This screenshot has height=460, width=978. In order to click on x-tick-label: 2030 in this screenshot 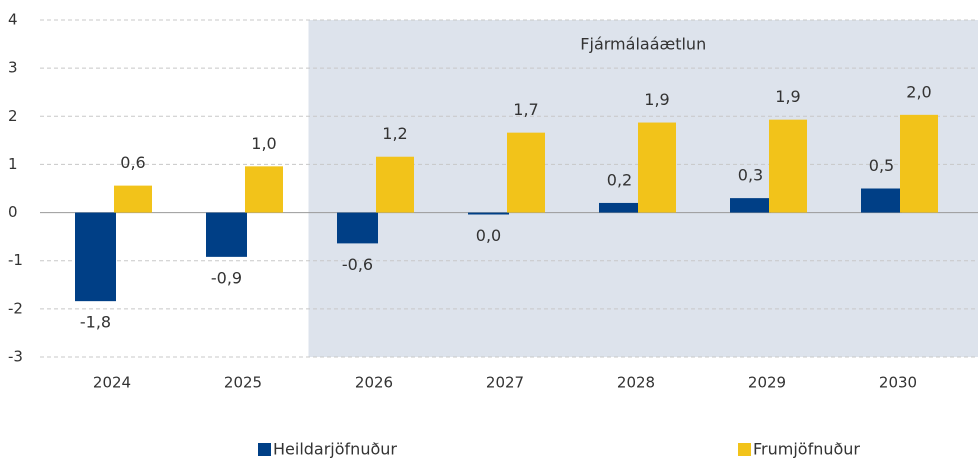, I will do `click(898, 383)`.